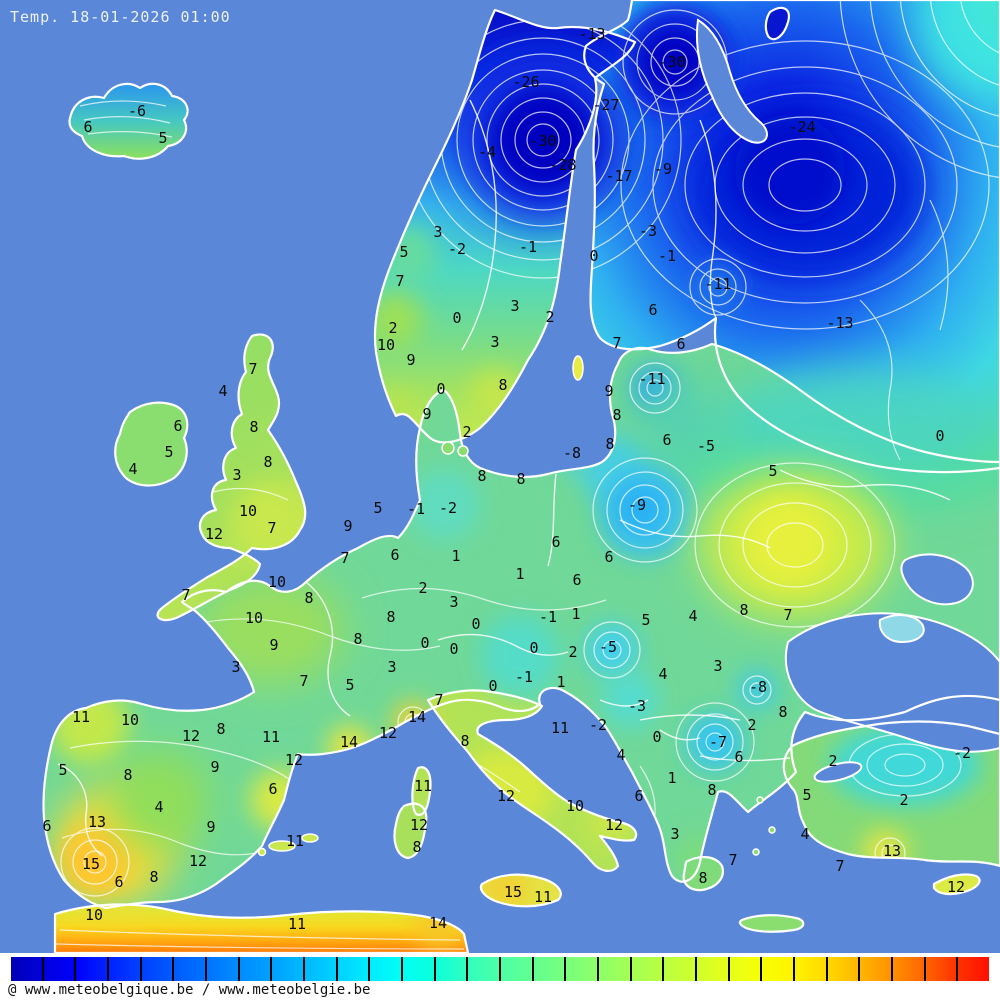 This screenshot has height=1000, width=1000. I want to click on temperature-scale-bar, so click(500, 969).